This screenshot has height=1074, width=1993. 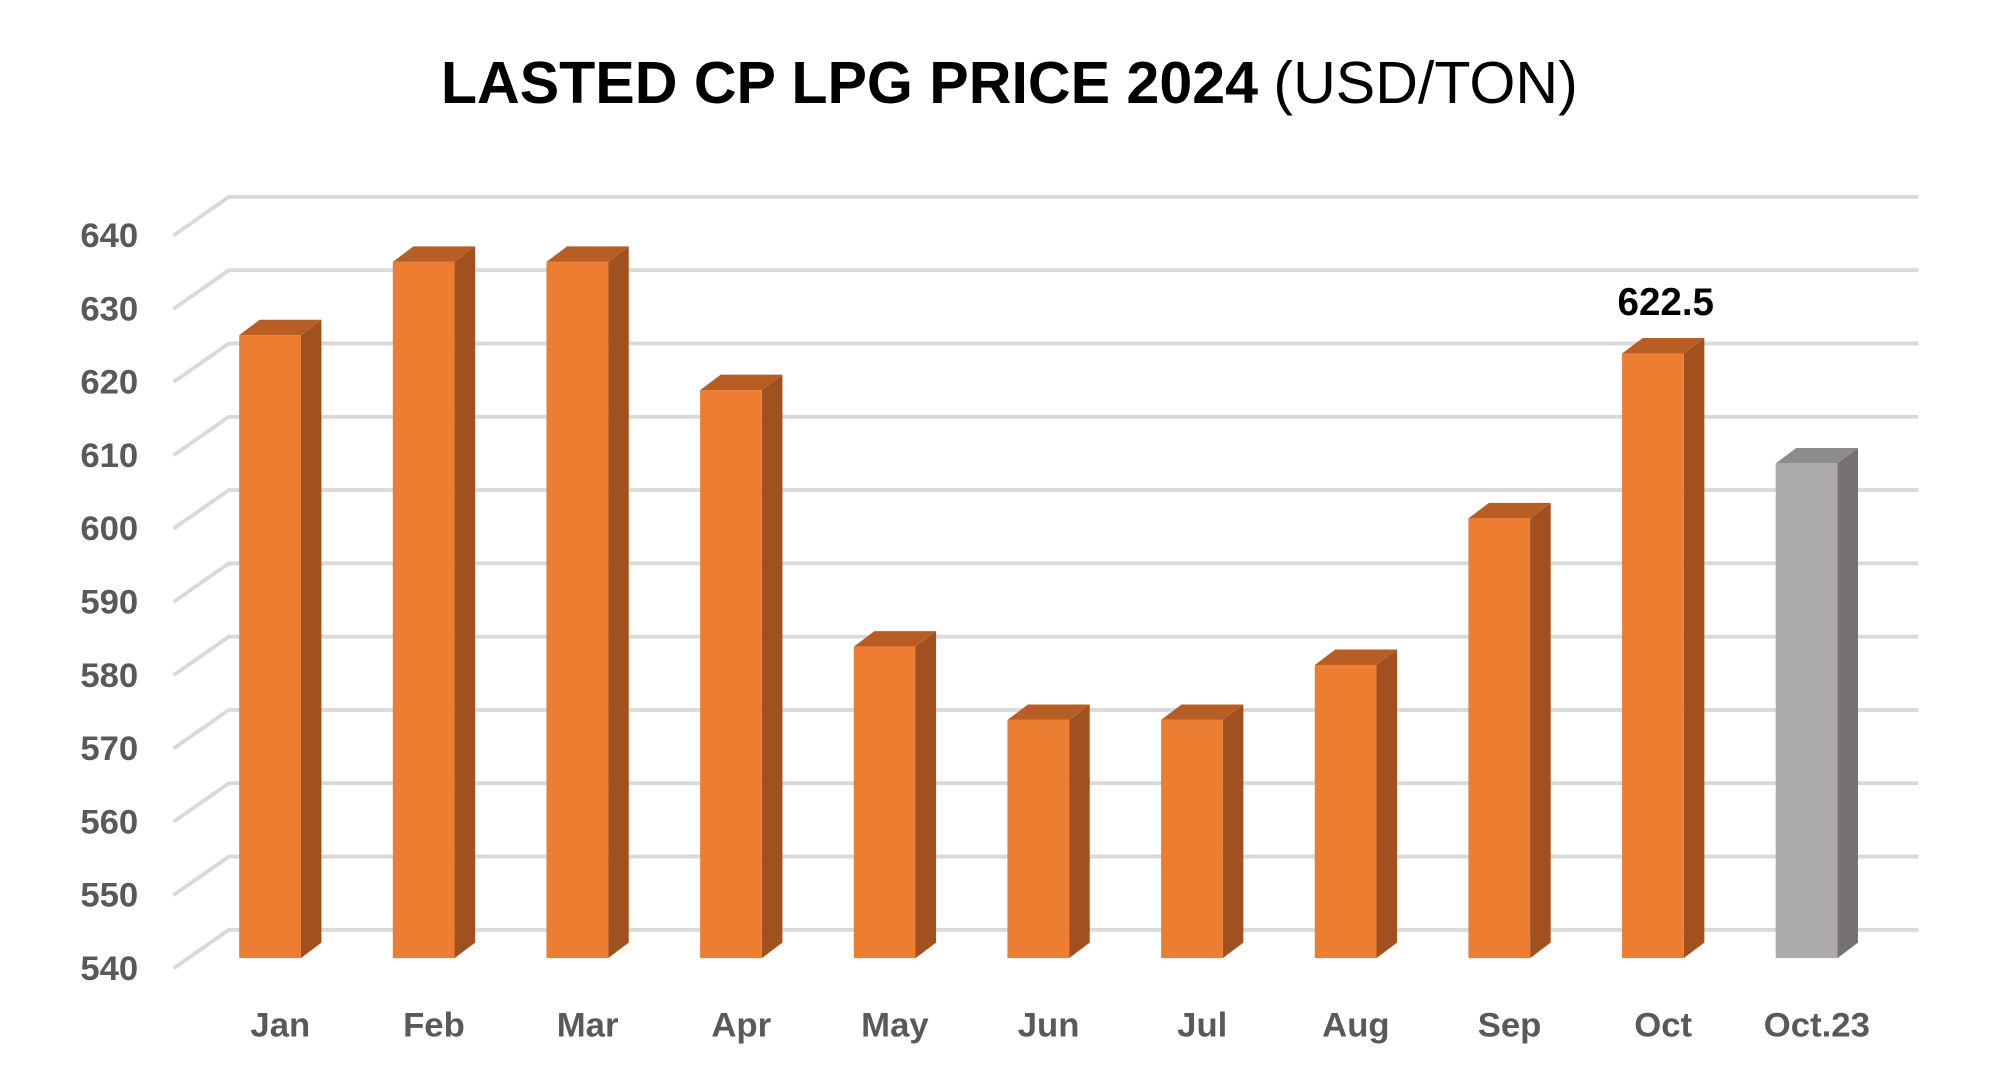 I want to click on chart-title-unit: (USD/TON), so click(x=1425, y=82).